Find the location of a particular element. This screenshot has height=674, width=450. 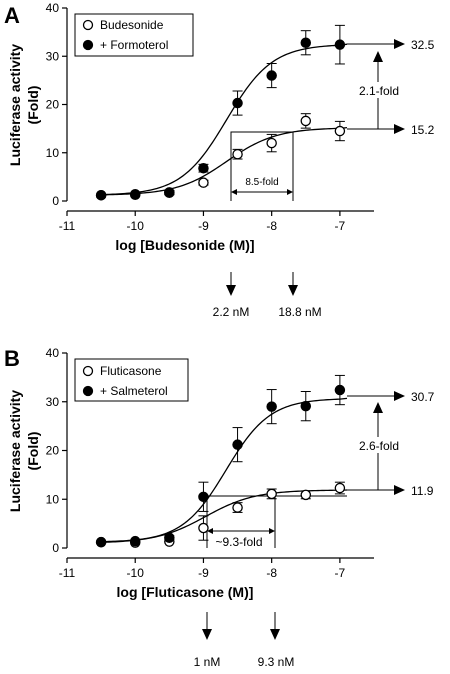

ec50-label: 9.3 nM is located at coordinates (276, 662).